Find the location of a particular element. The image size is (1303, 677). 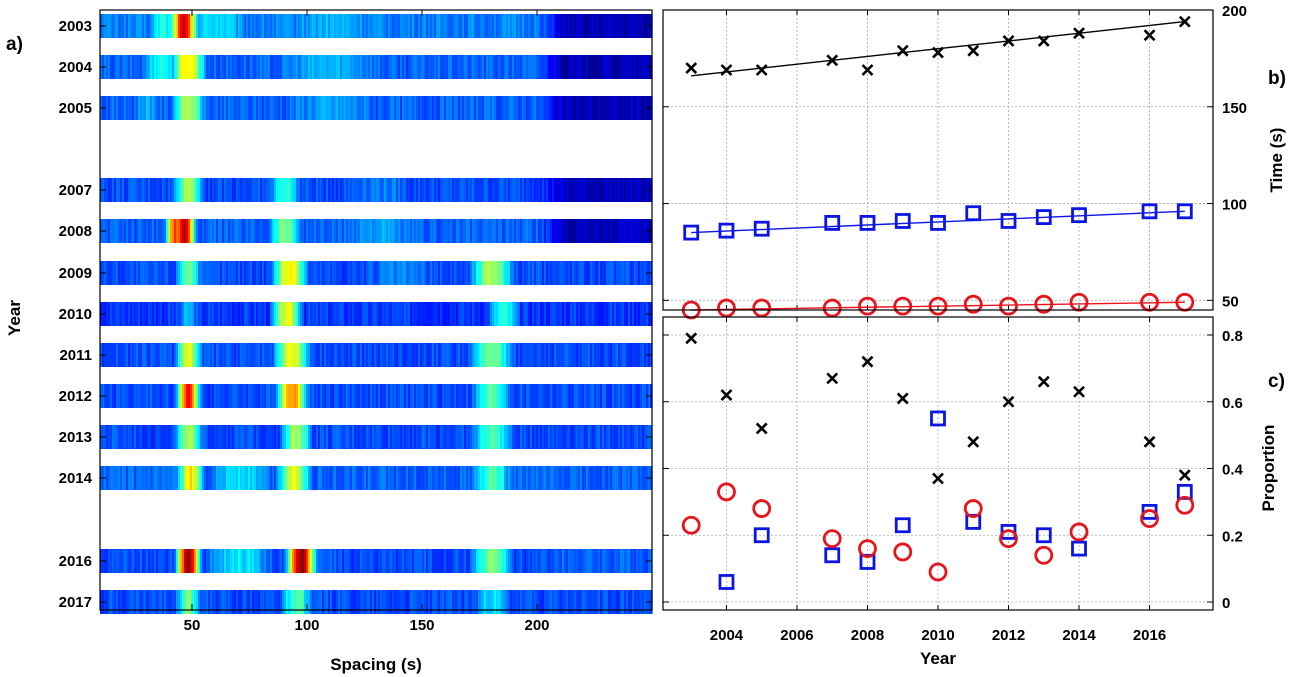

heatmap-y-tick-label: 2011 is located at coordinates (75, 355).